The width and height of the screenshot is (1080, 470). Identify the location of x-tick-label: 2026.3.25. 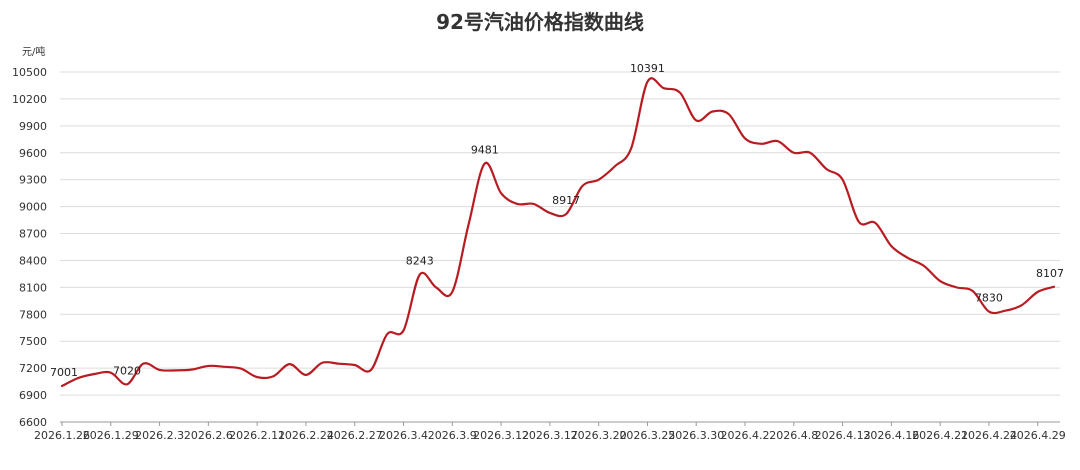
(647, 435).